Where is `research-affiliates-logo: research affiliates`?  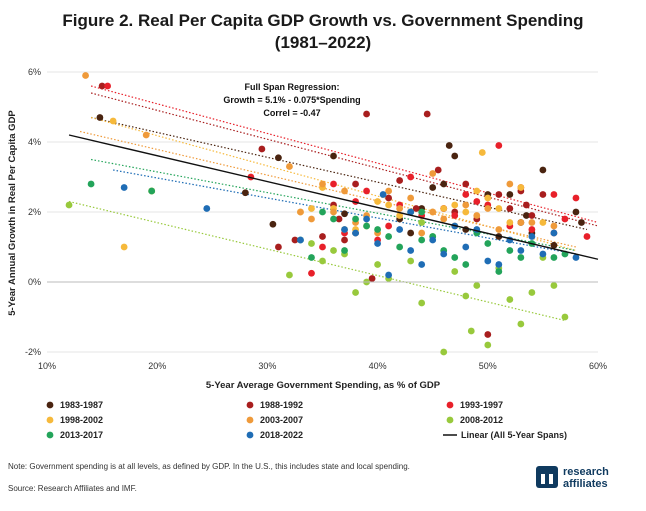 research-affiliates-logo: research affiliates is located at coordinates (586, 479).